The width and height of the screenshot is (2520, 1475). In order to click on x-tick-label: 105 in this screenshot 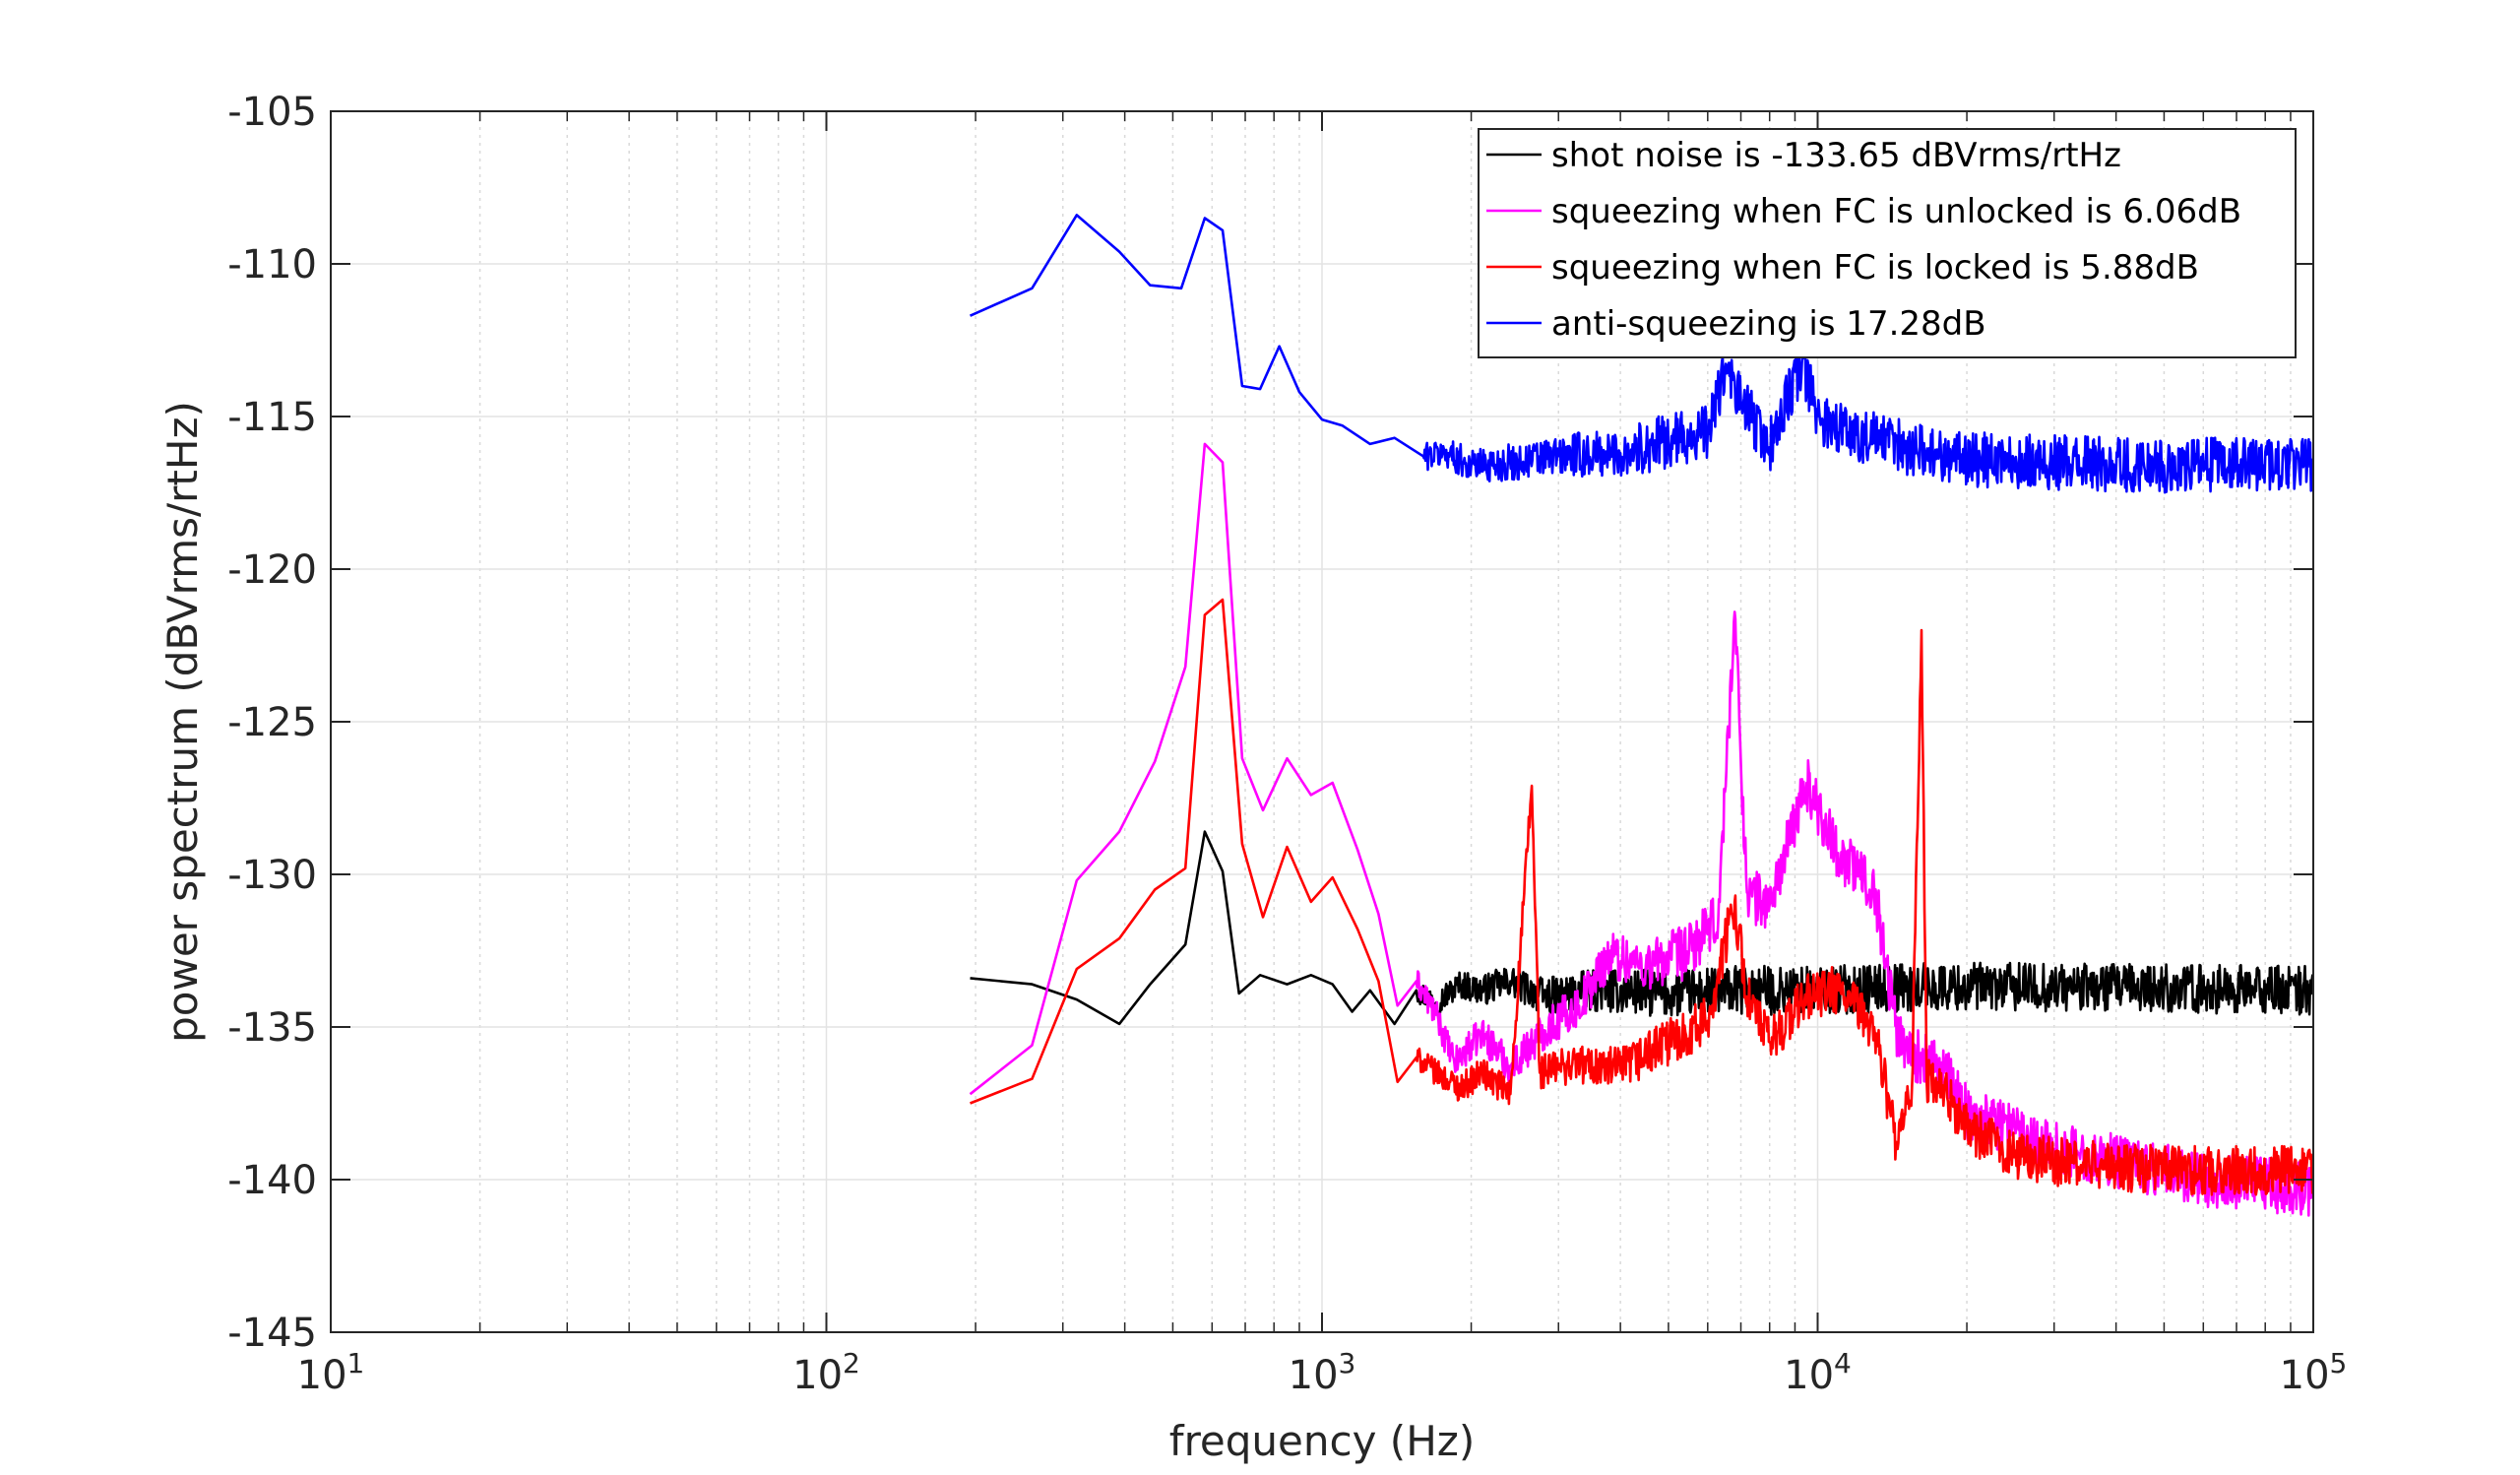, I will do `click(2314, 1372)`.